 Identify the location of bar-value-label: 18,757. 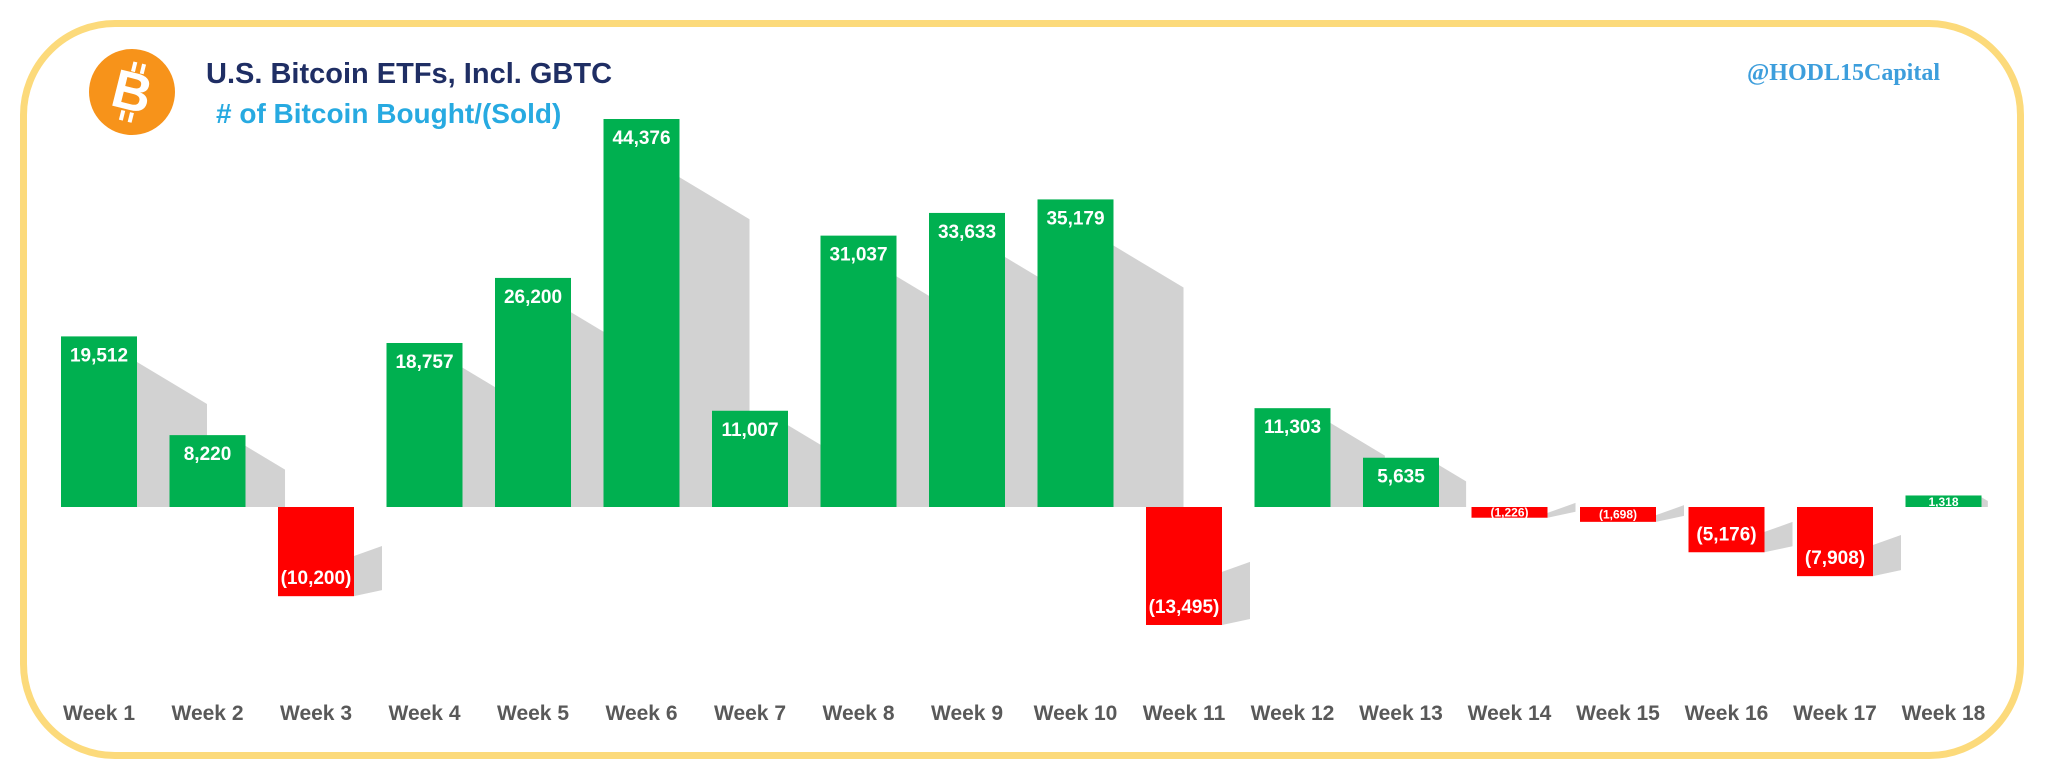
(424, 362).